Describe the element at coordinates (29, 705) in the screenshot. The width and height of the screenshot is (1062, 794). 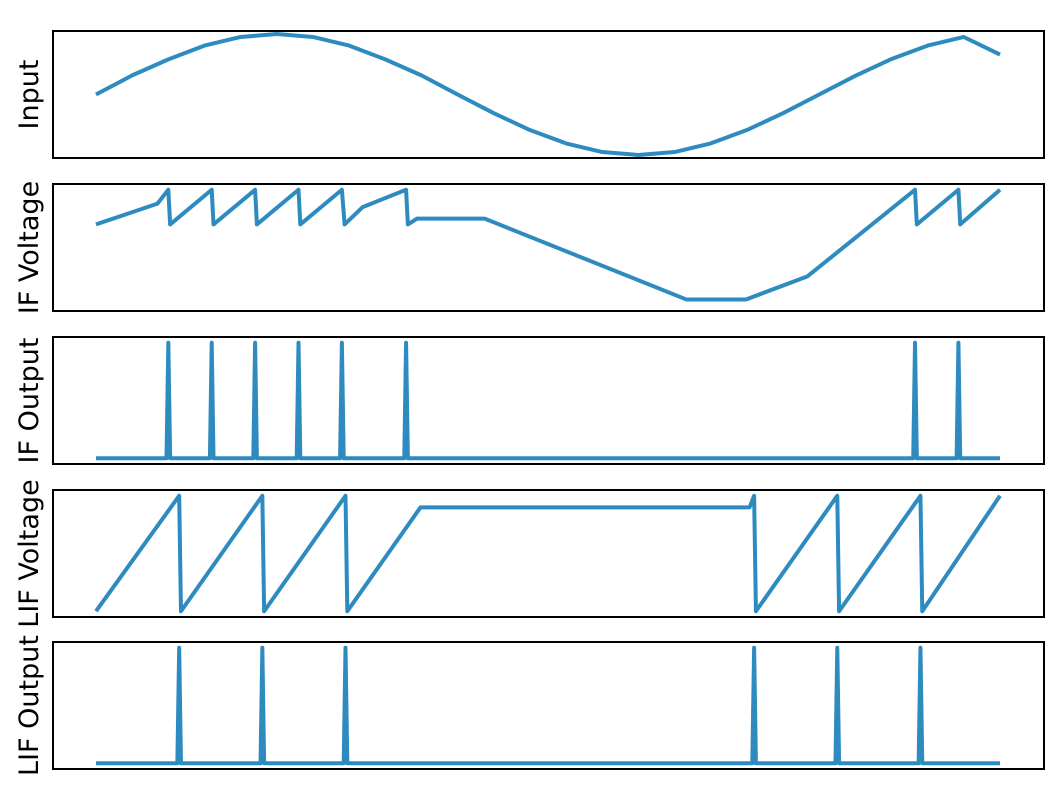
I see `y-axis-label: LIF Output` at that location.